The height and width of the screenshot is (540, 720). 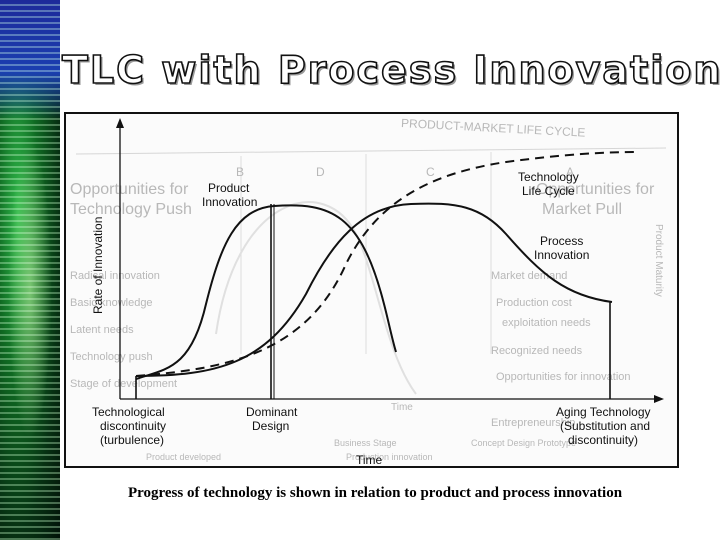 I want to click on bg-bottom-note-4: Product developed, so click(x=183, y=457).